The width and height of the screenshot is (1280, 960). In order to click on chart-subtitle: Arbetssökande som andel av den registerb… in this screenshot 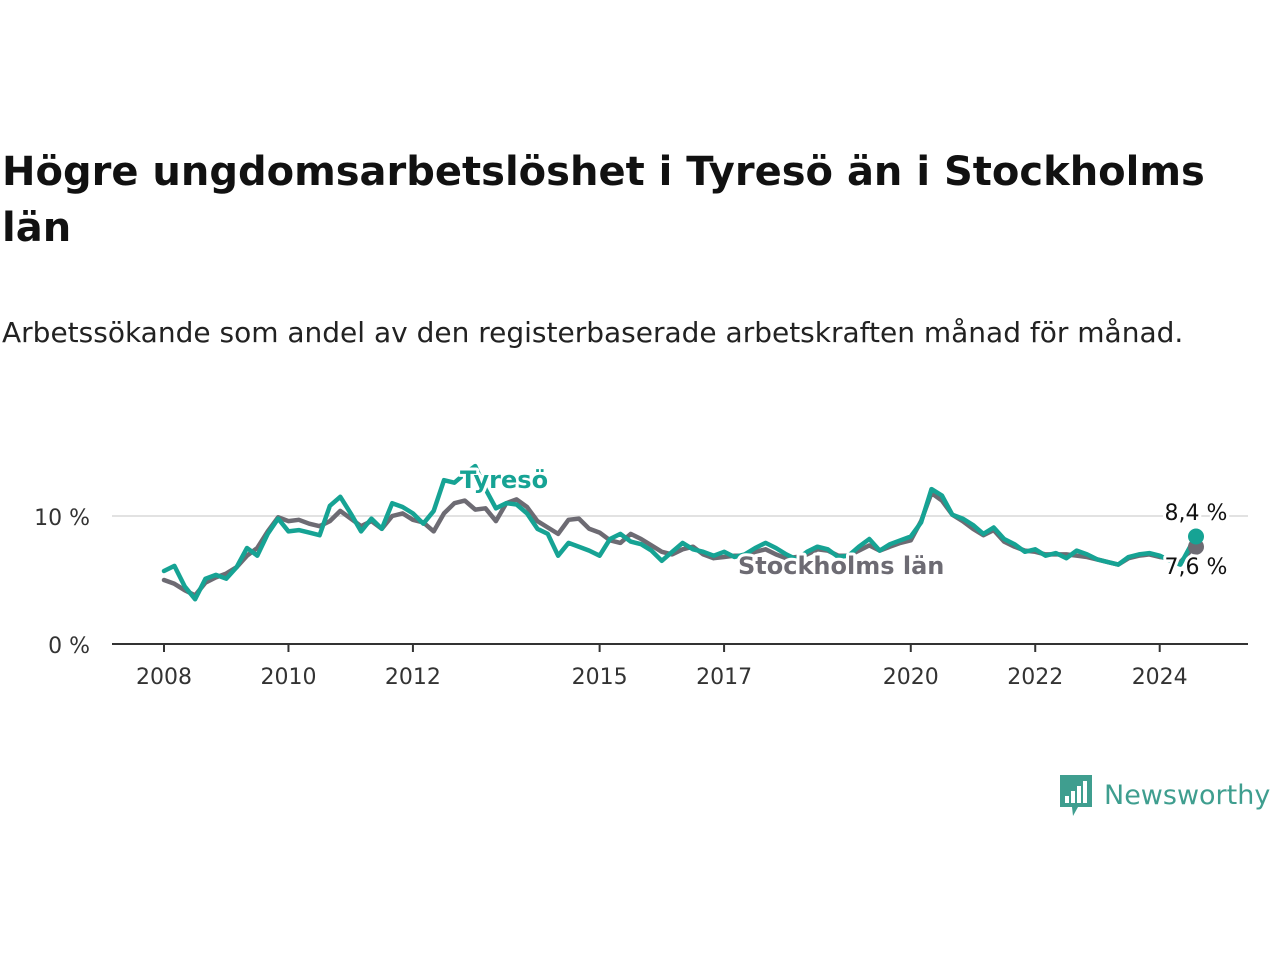, I will do `click(593, 332)`.